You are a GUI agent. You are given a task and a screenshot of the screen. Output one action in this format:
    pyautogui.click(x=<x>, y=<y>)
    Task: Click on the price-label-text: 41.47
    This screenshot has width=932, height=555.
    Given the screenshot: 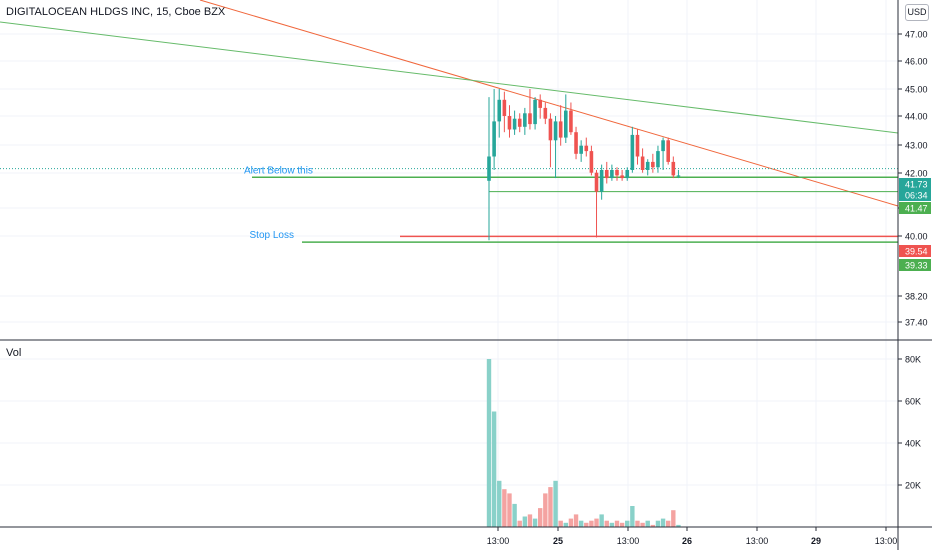 What is the action you would take?
    pyautogui.click(x=916, y=209)
    